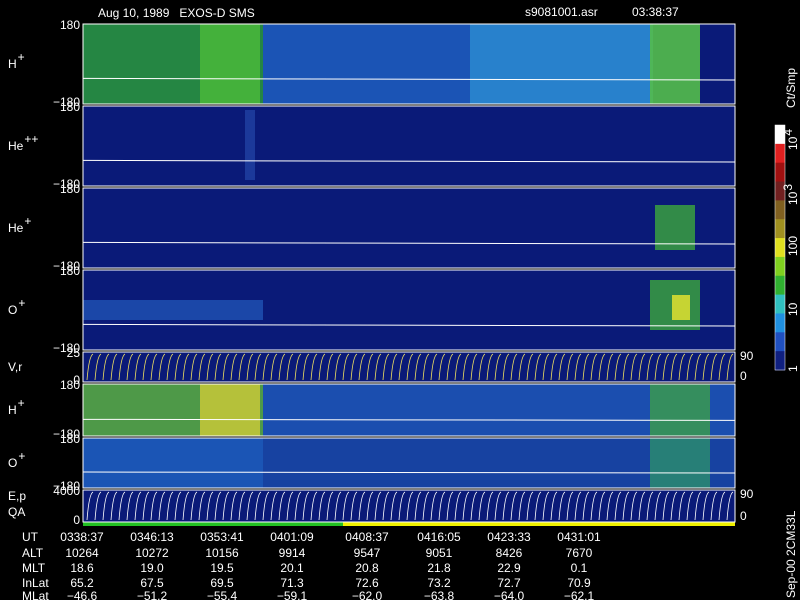  What do you see at coordinates (222, 553) in the screenshot?
I see `table-cell: 10156` at bounding box center [222, 553].